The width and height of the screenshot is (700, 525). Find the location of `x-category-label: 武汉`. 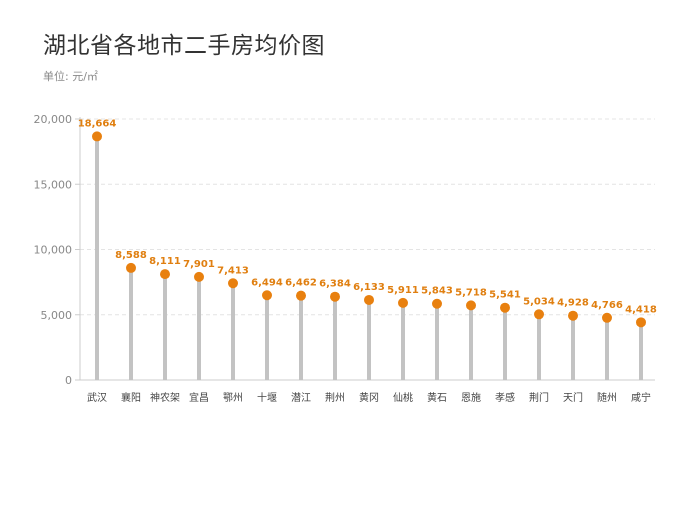

x-category-label: 武汉 is located at coordinates (97, 397).